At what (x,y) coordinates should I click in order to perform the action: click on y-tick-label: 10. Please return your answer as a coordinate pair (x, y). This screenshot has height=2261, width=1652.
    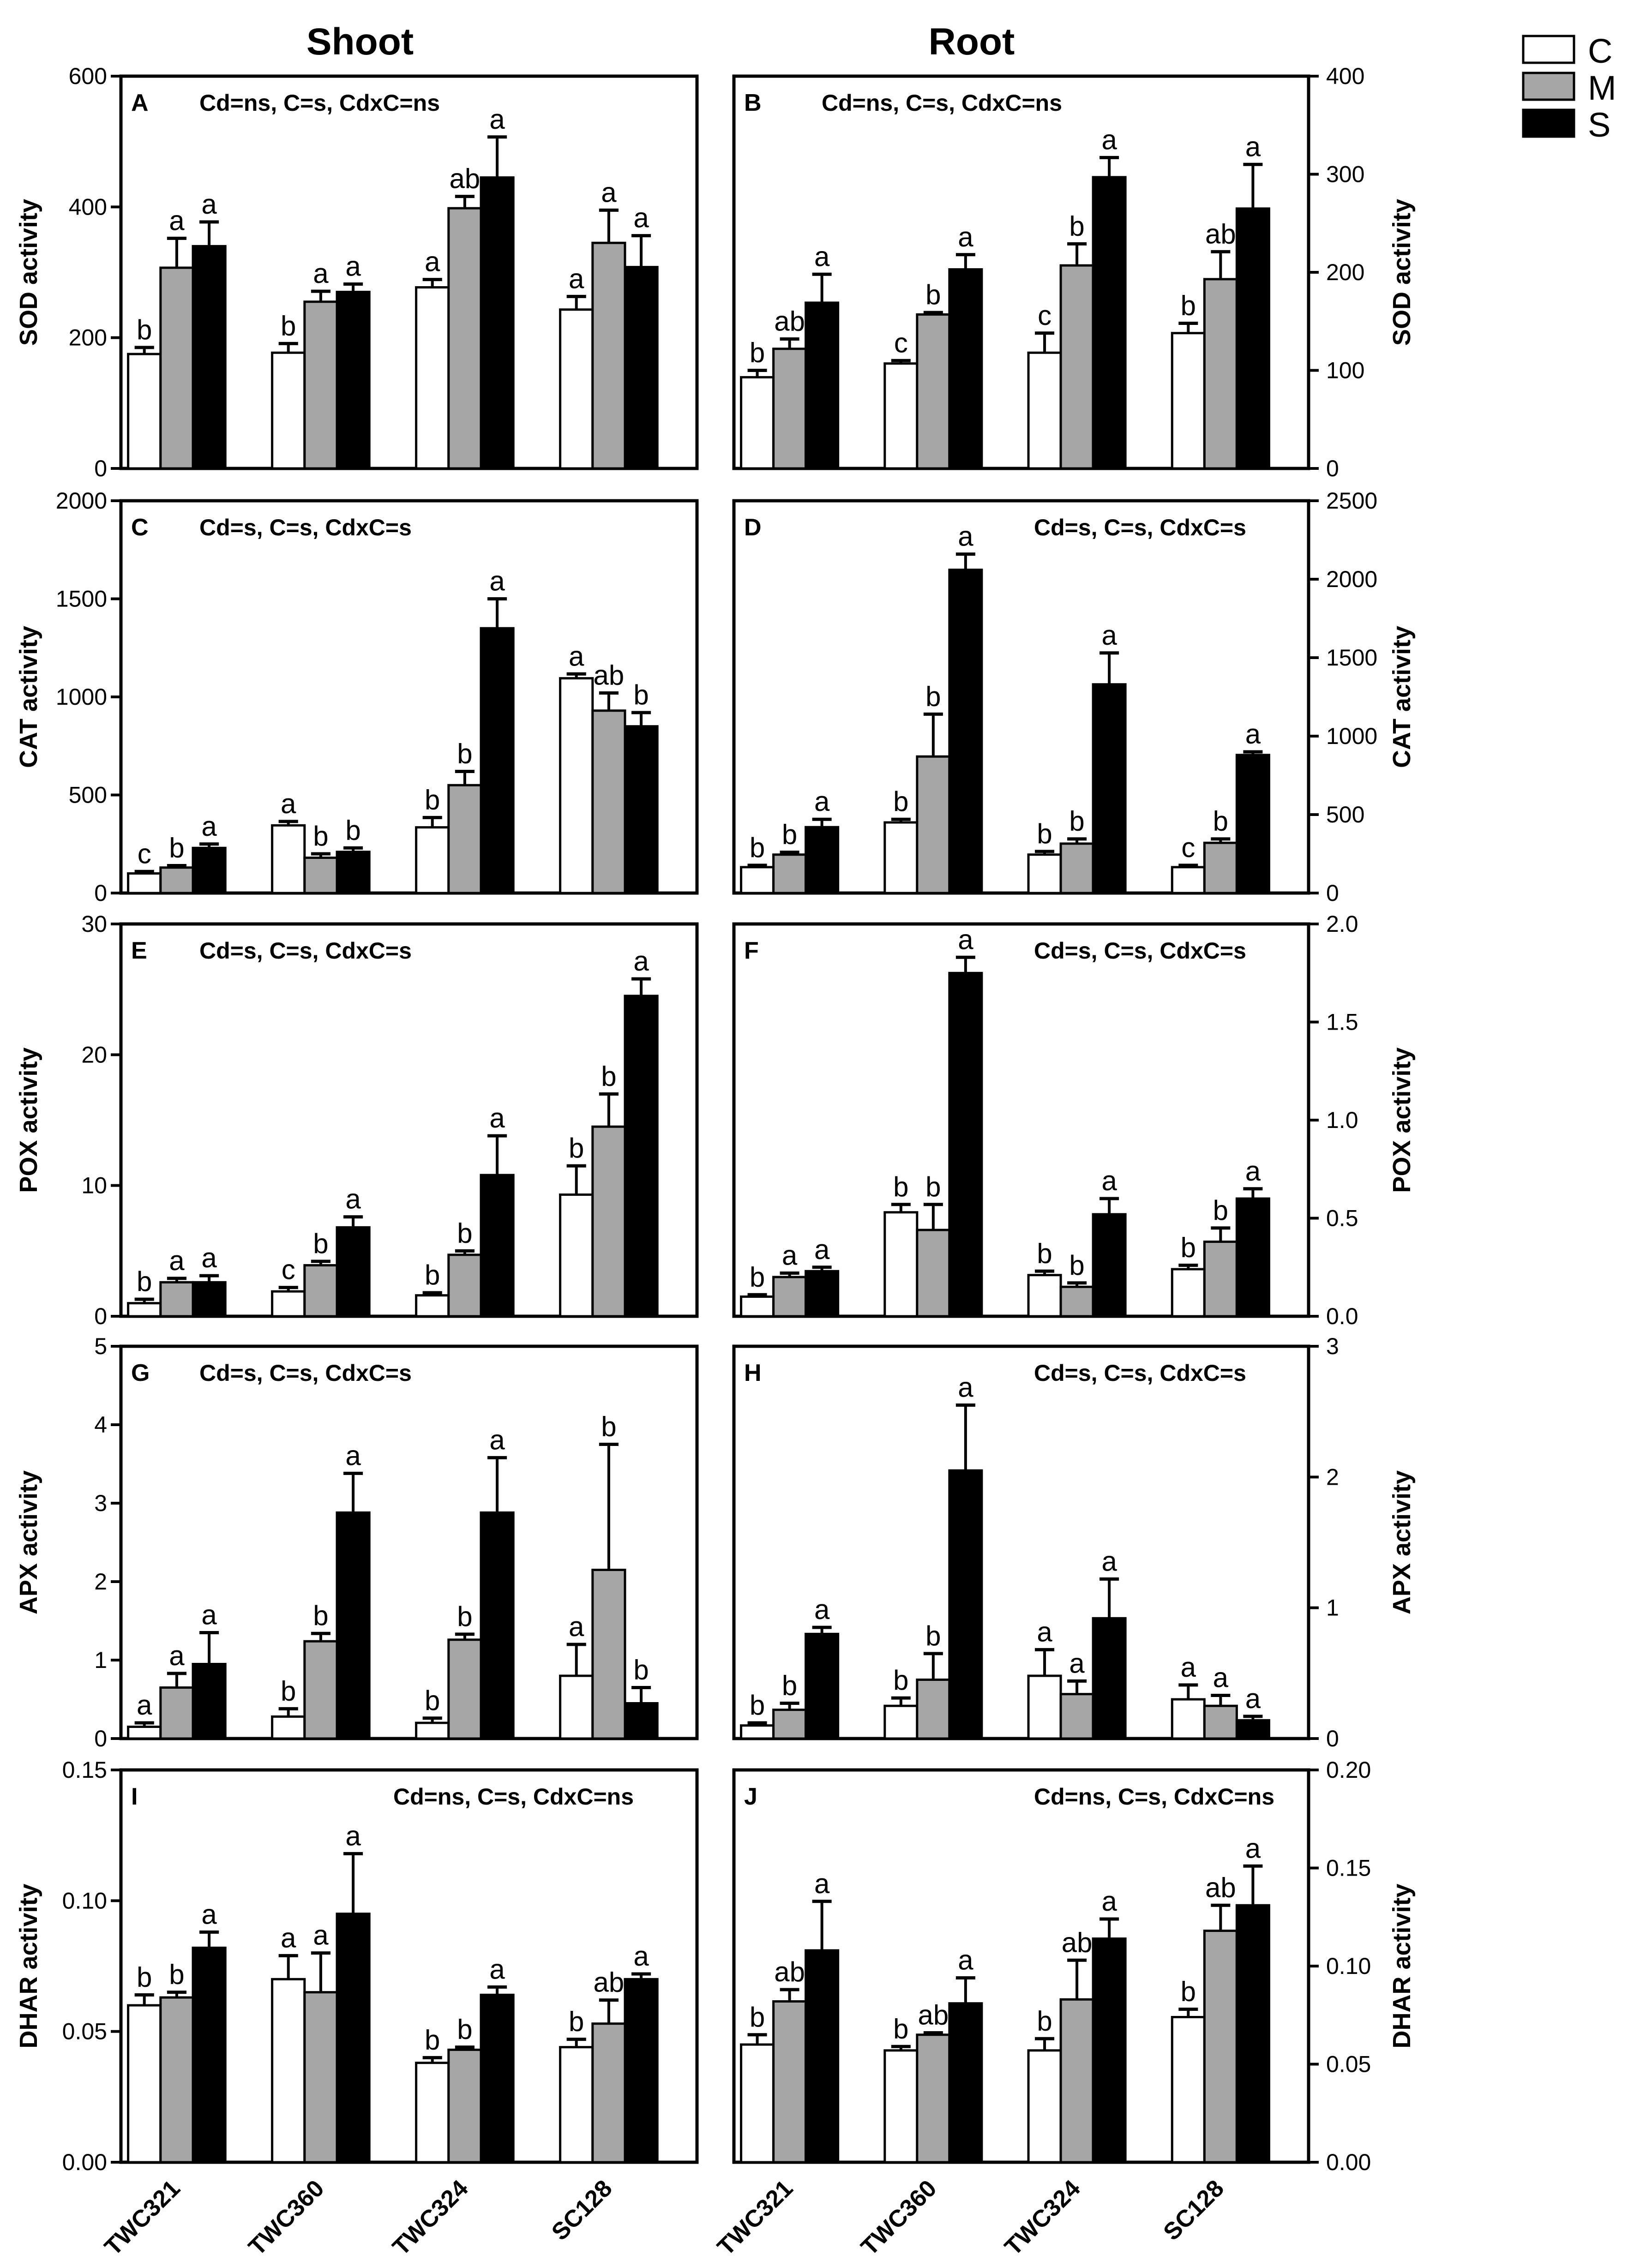
    Looking at the image, I should click on (94, 1186).